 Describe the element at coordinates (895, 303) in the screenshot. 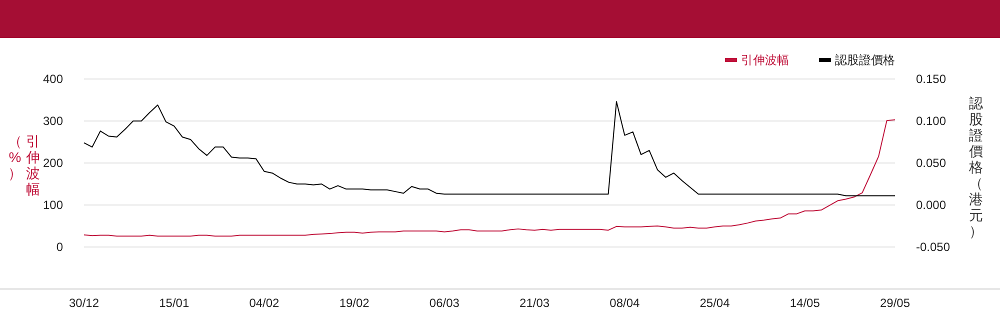

I see `x-tick-label: 29/05` at that location.